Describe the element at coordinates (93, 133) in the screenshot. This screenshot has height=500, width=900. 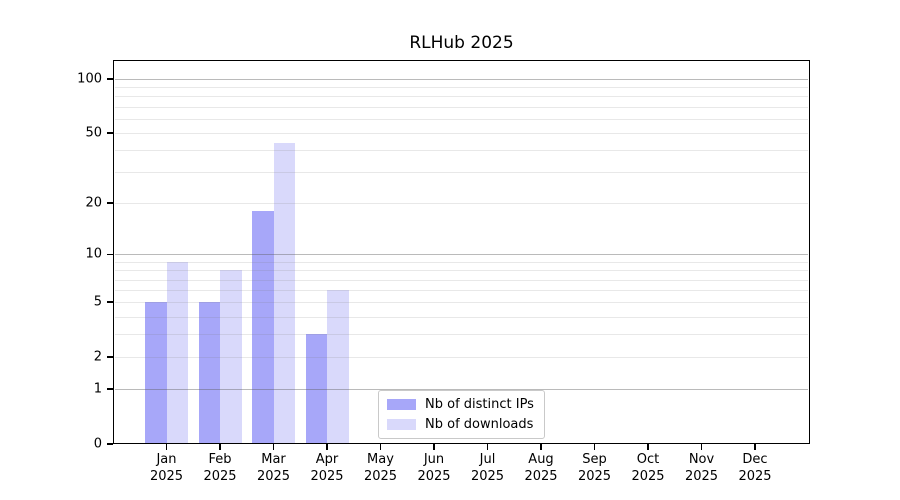
I see `y-tick-label: 50` at that location.